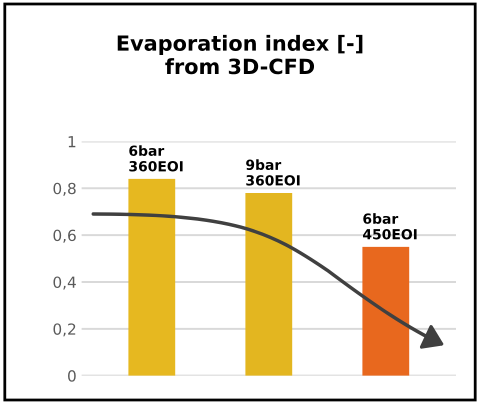 This screenshot has height=404, width=480. Describe the element at coordinates (156, 158) in the screenshot. I see `x-tick-label: 6bar 360EOI` at that location.